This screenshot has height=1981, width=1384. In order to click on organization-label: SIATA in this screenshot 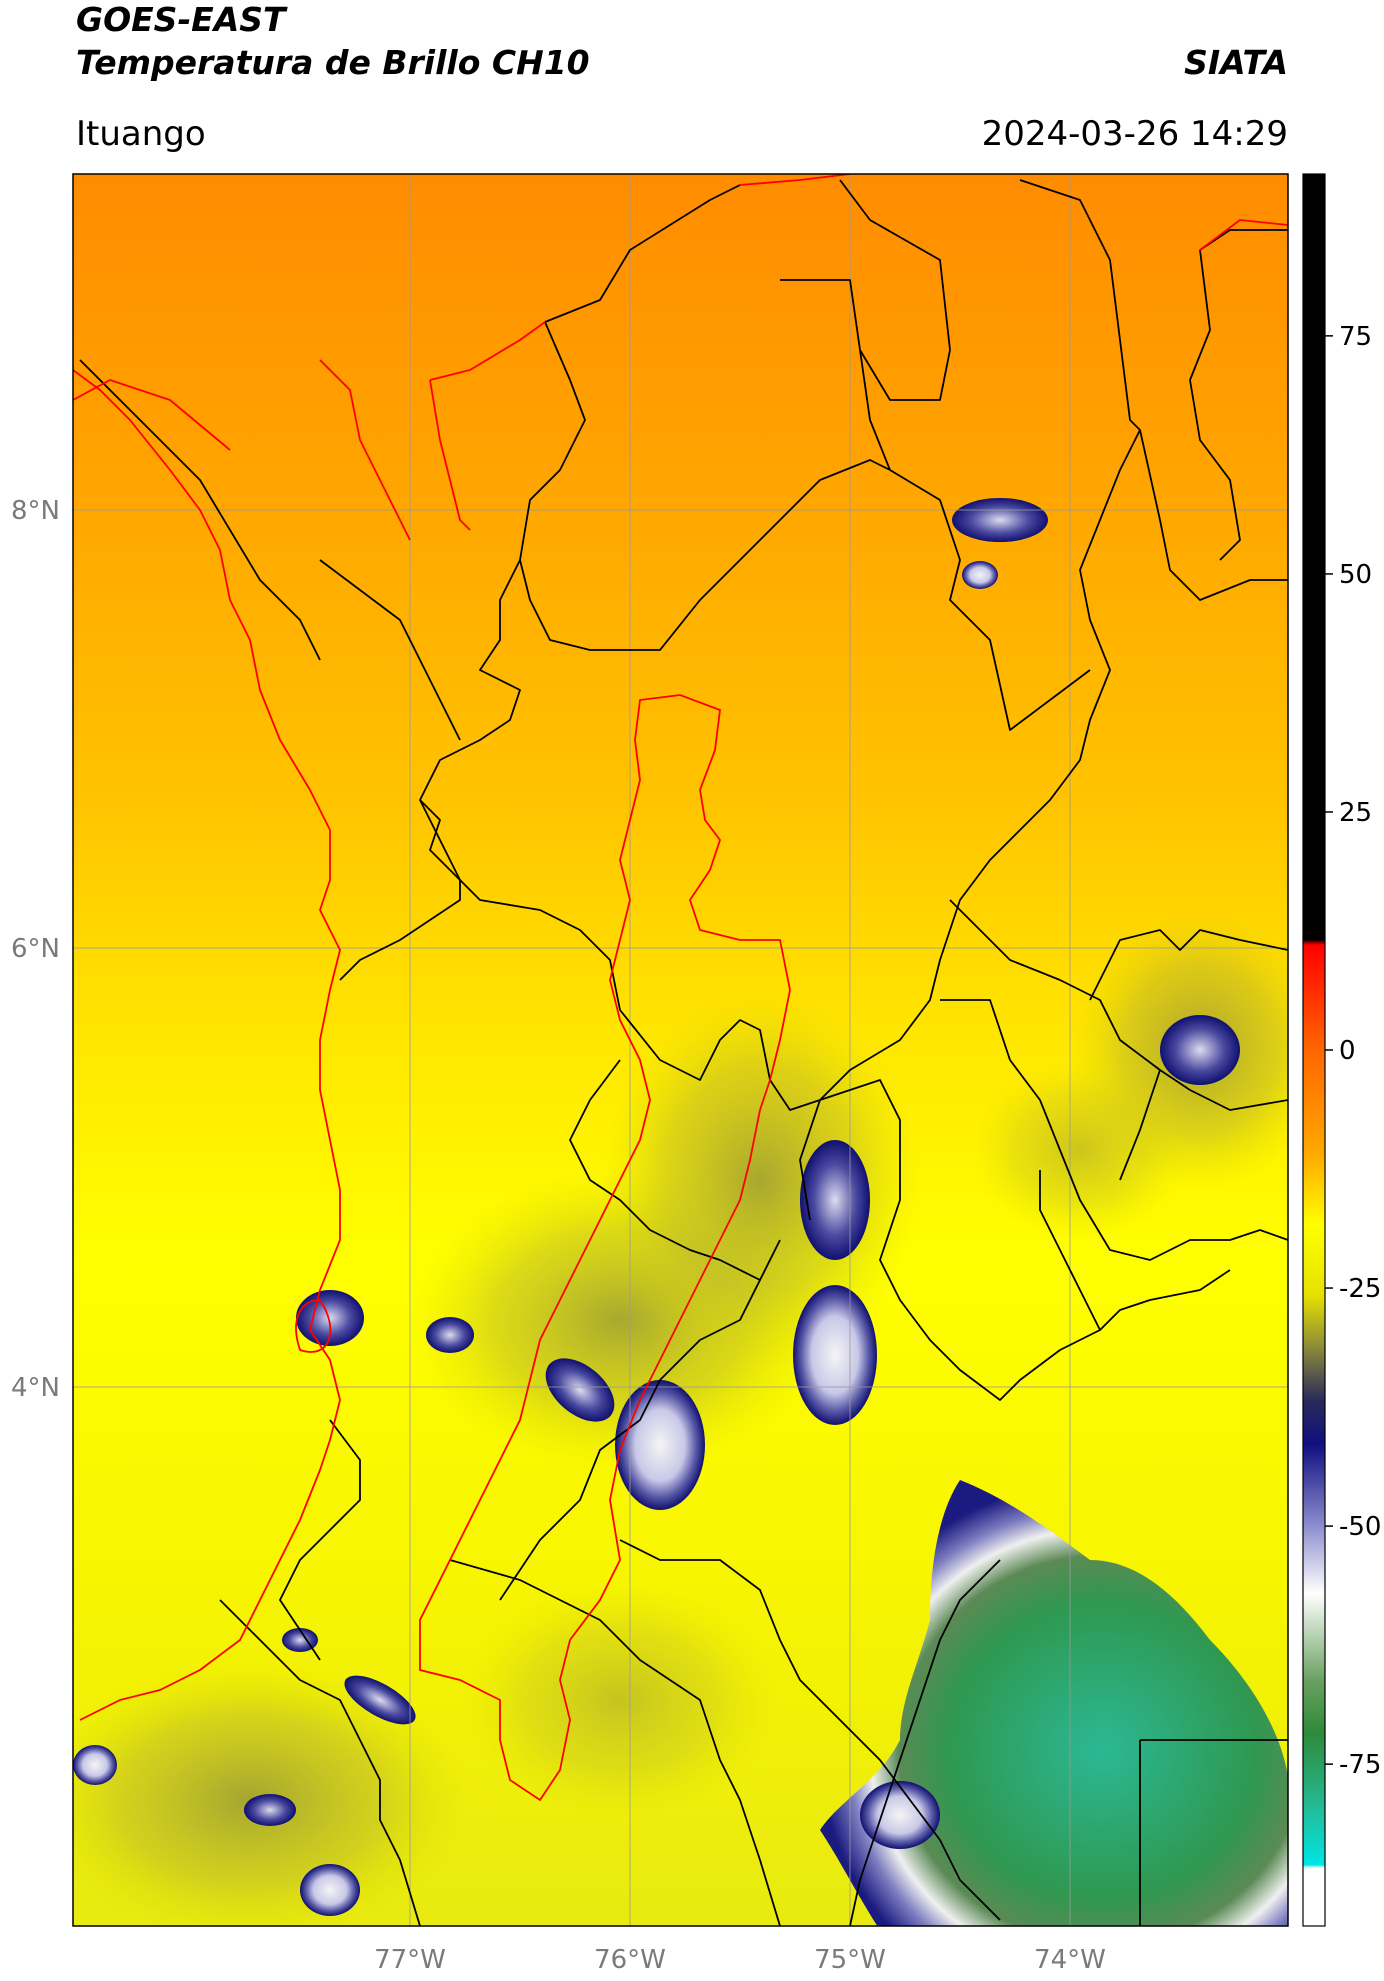, I will do `click(1236, 62)`.